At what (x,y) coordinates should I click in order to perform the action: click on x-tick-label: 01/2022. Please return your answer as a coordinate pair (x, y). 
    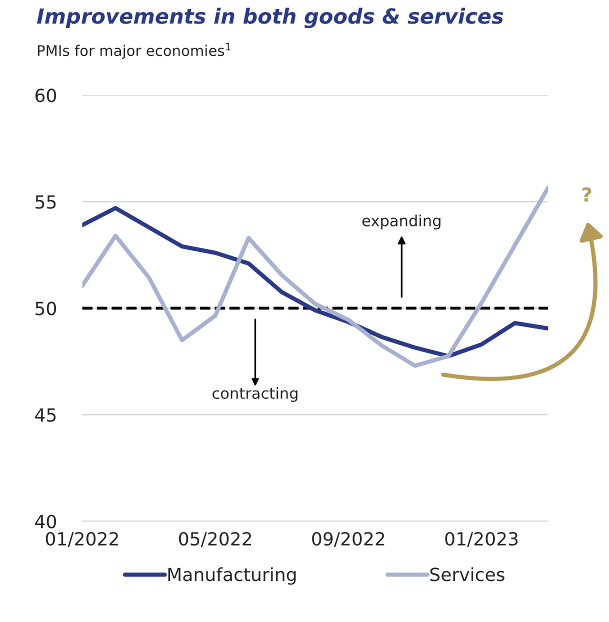
    Looking at the image, I should click on (82, 540).